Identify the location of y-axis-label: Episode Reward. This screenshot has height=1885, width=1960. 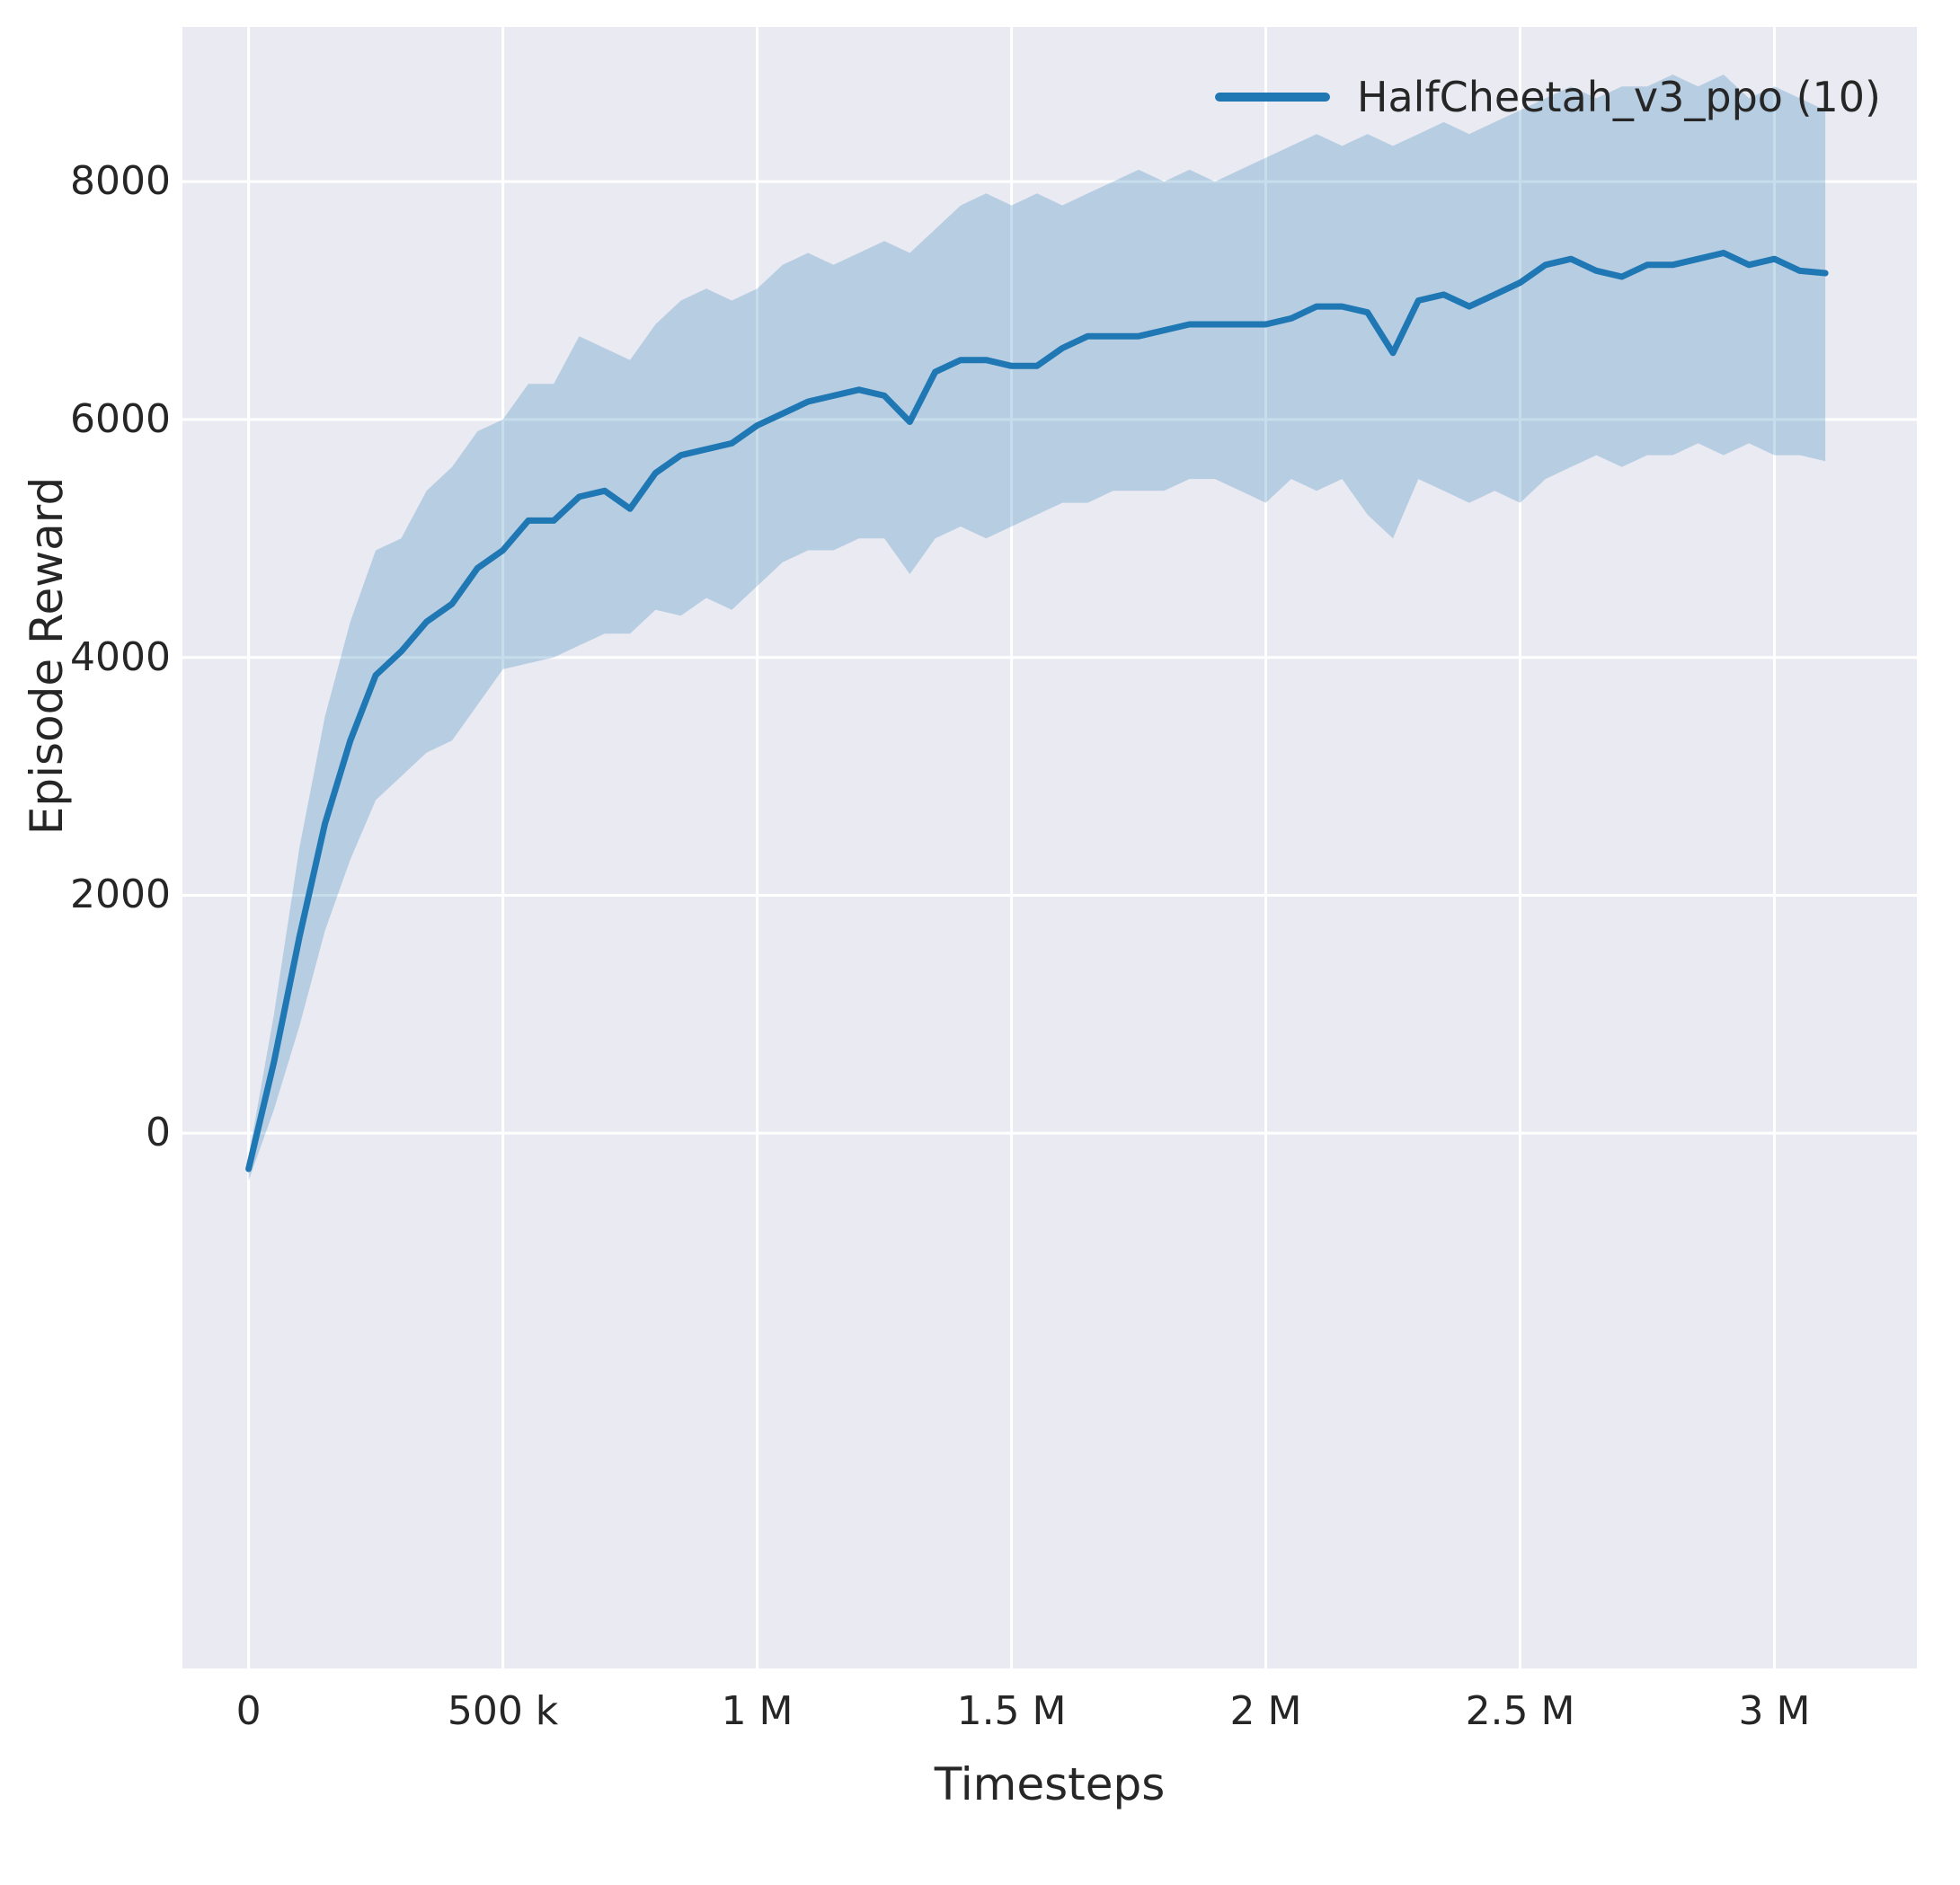
(47, 656).